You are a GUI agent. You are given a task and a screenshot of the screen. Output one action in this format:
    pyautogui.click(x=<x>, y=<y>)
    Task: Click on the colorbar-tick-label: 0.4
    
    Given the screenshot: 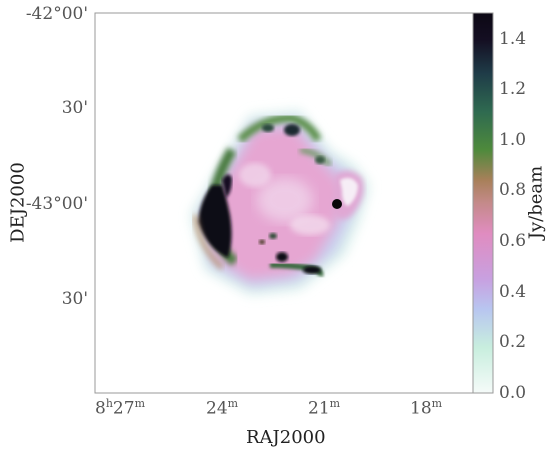 What is the action you would take?
    pyautogui.click(x=513, y=292)
    